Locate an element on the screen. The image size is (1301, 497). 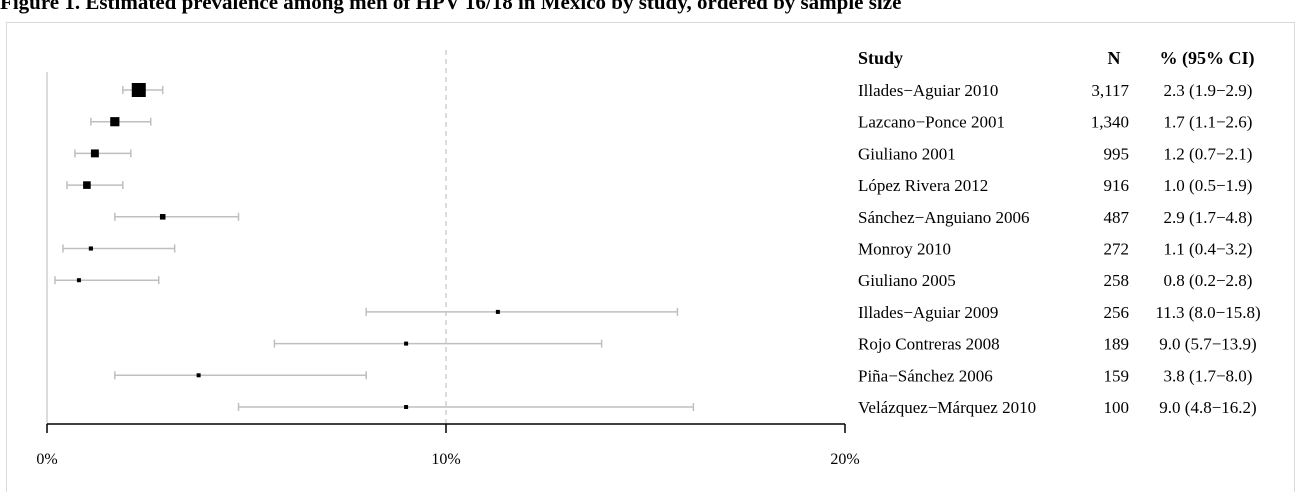
study-name: Illades−Aguiar 2009 is located at coordinates (928, 312).